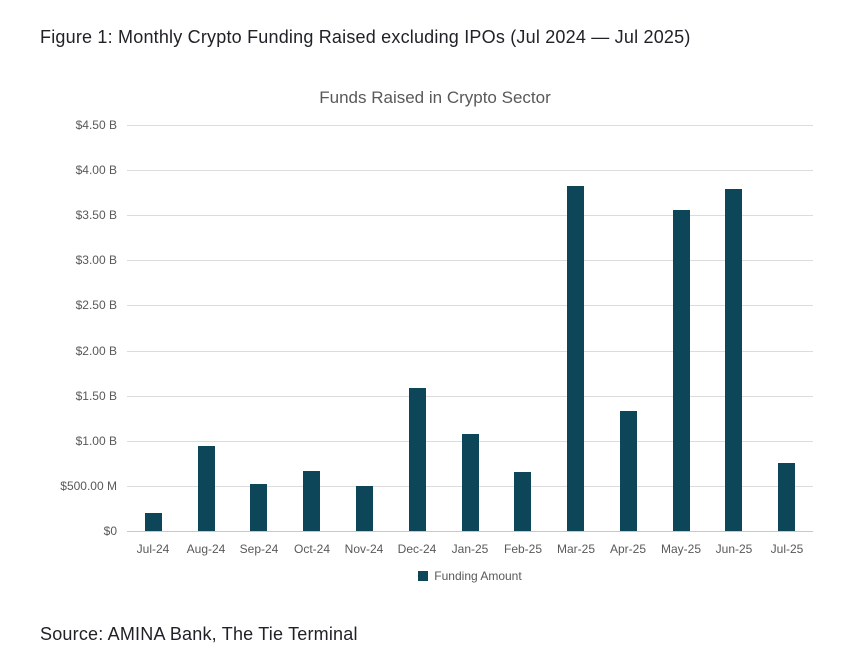  What do you see at coordinates (435, 97) in the screenshot?
I see `chart-title: Funds Raised in Crypto Sector` at bounding box center [435, 97].